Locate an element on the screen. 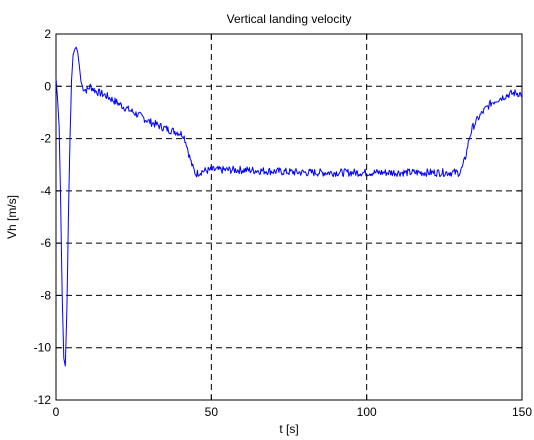  x-tick-label: 150 is located at coordinates (522, 412).